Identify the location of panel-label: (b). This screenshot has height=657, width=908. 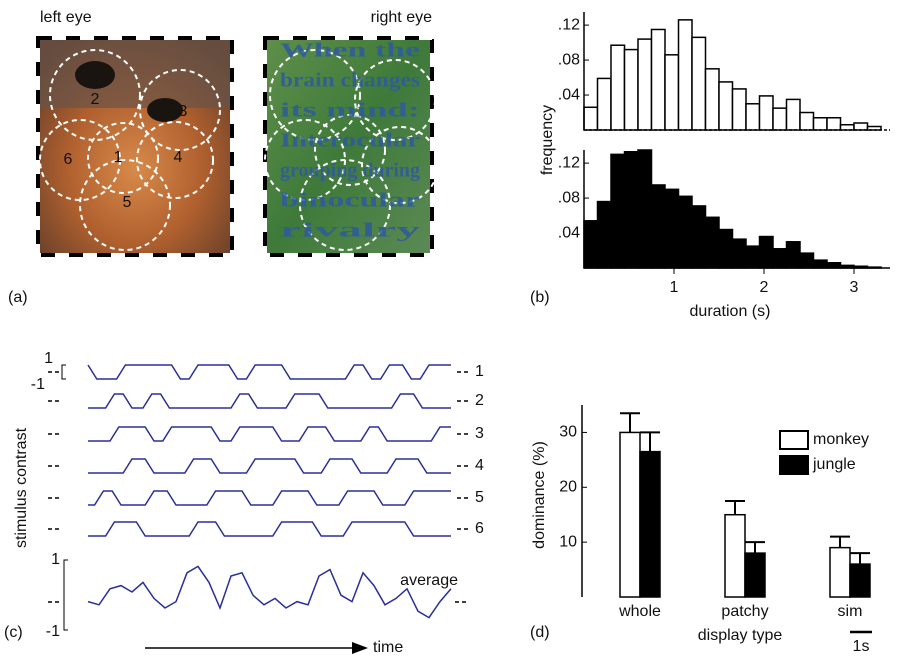
(540, 297).